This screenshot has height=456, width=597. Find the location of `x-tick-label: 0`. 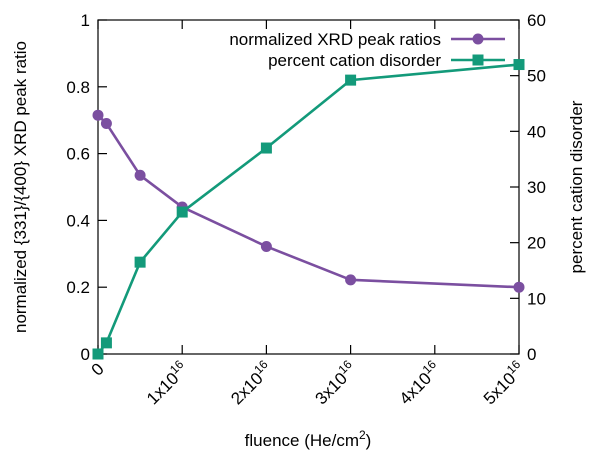

x-tick-label: 0 is located at coordinates (98, 369).